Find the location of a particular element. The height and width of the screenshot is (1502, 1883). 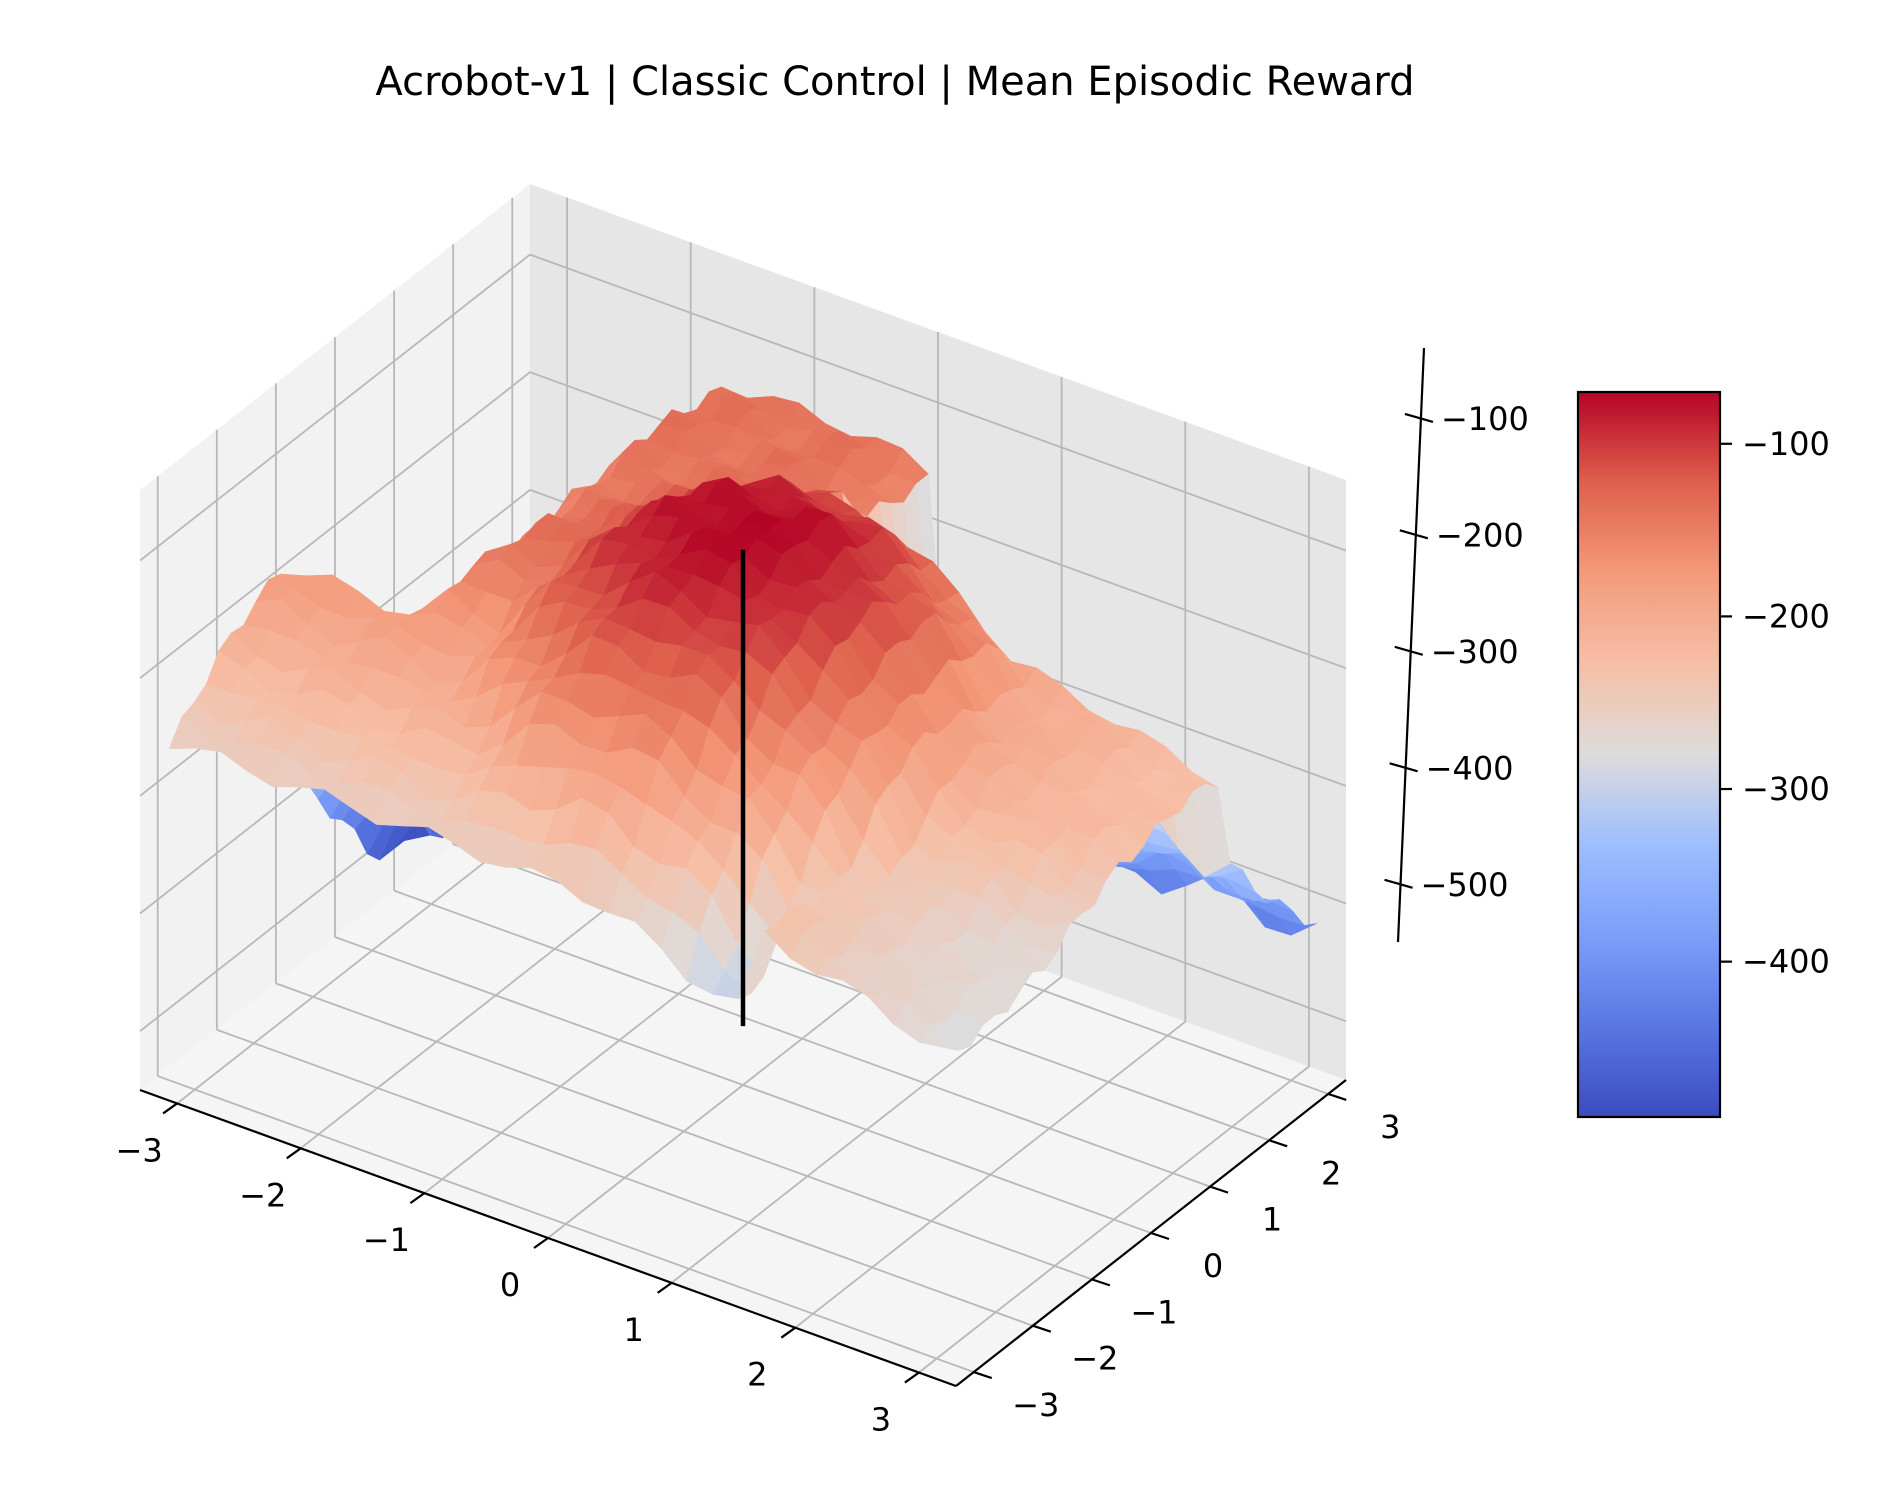

y-tick-label-4: 1 is located at coordinates (1272, 1220).